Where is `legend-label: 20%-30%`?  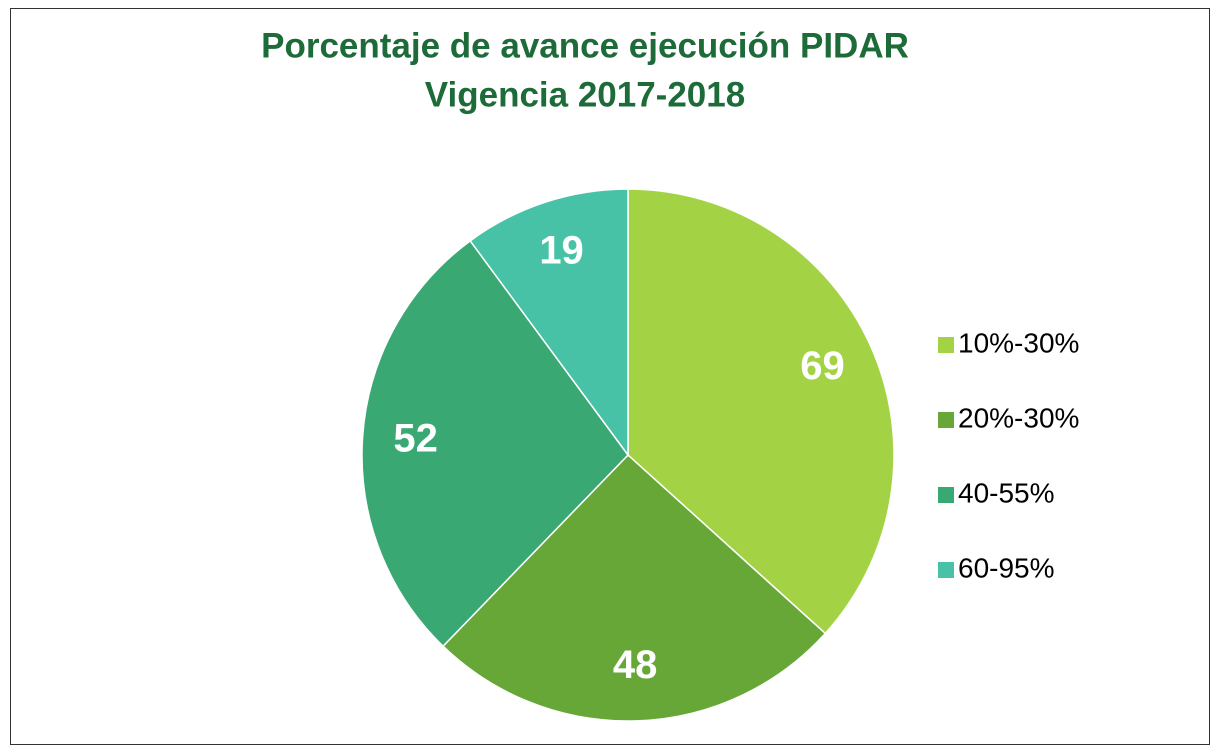
legend-label: 20%-30% is located at coordinates (1018, 417).